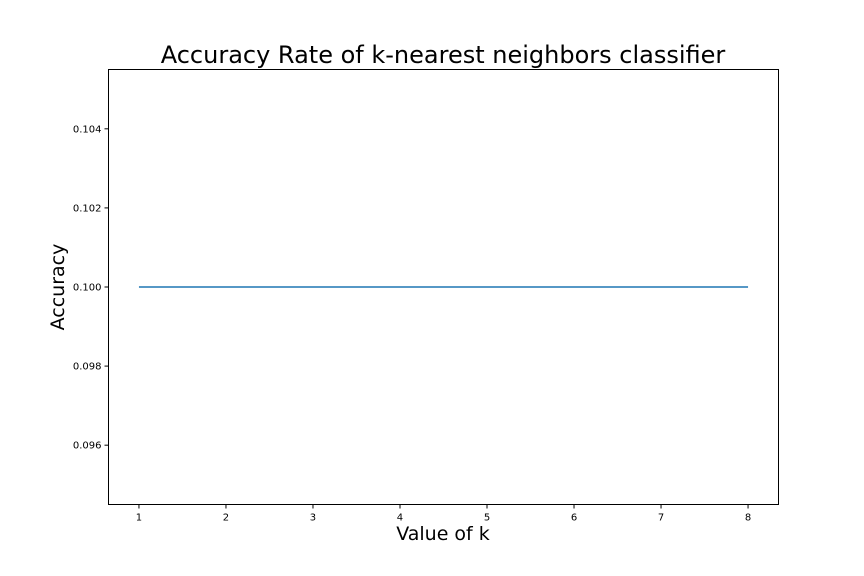 The height and width of the screenshot is (576, 864). What do you see at coordinates (139, 518) in the screenshot?
I see `x-tick-label: 1` at bounding box center [139, 518].